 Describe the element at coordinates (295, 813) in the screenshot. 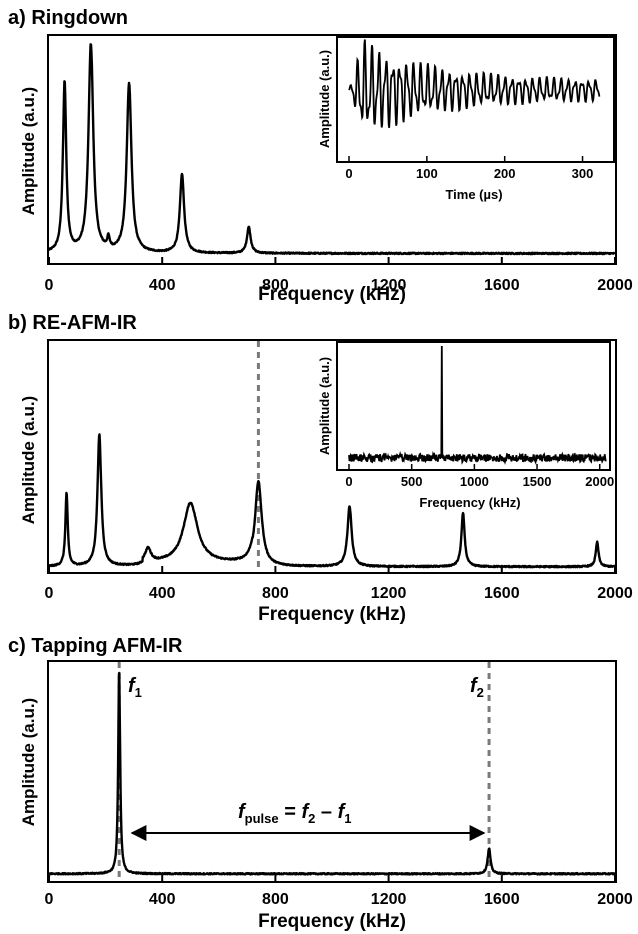

I see `annotation-formula: fpulse = f2 – f1` at that location.